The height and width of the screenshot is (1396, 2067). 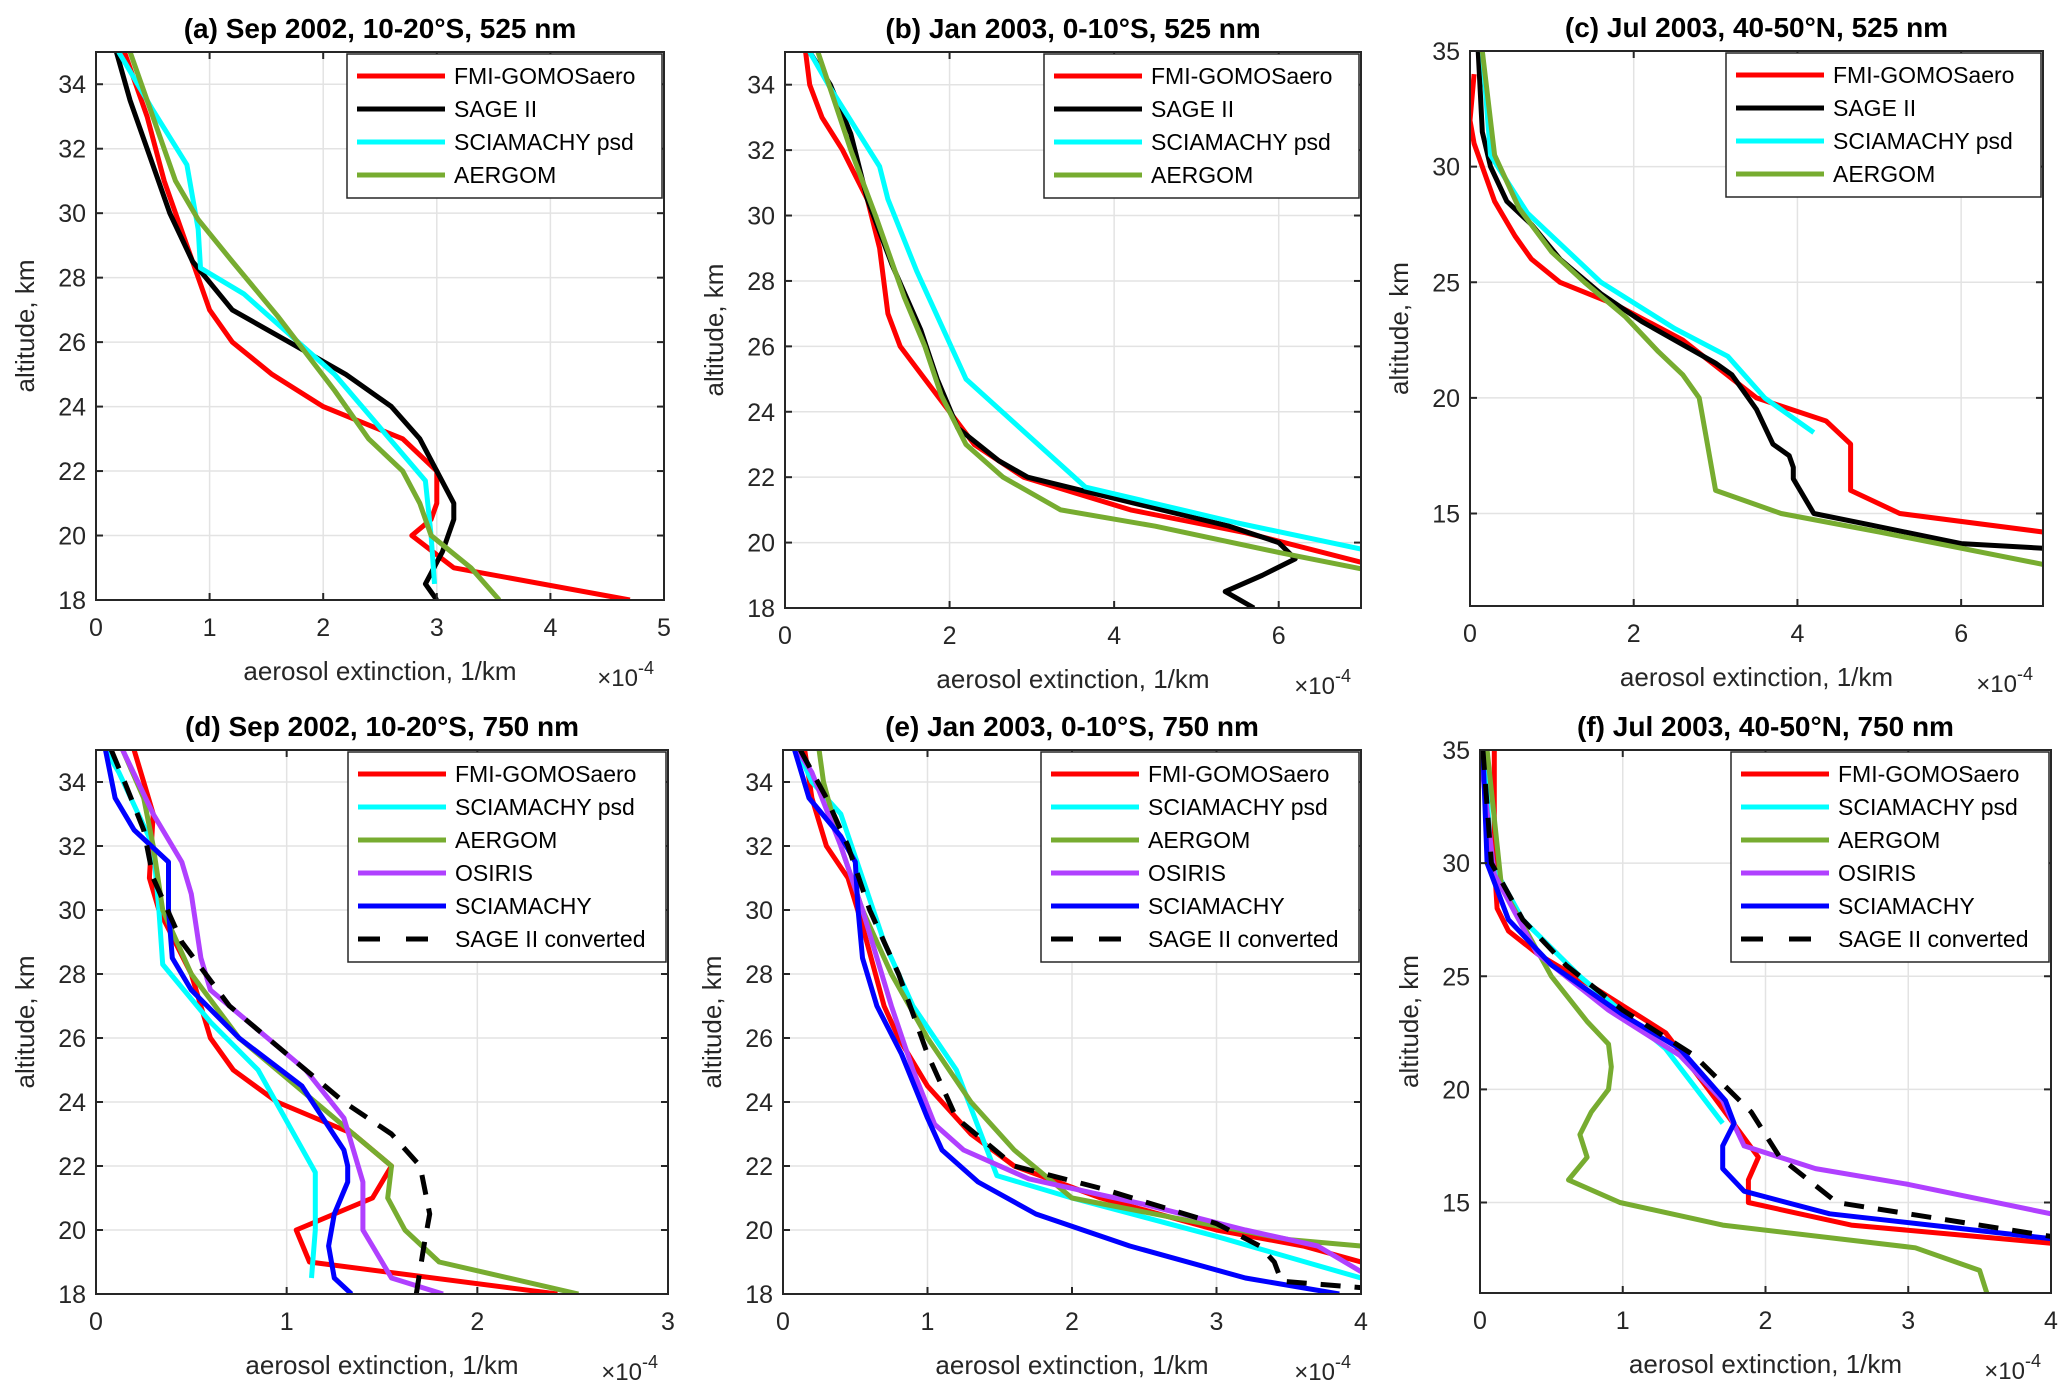 I want to click on panel-title: (b) Jan 2003, 0-10°S, 525 nm, so click(x=1072, y=28).